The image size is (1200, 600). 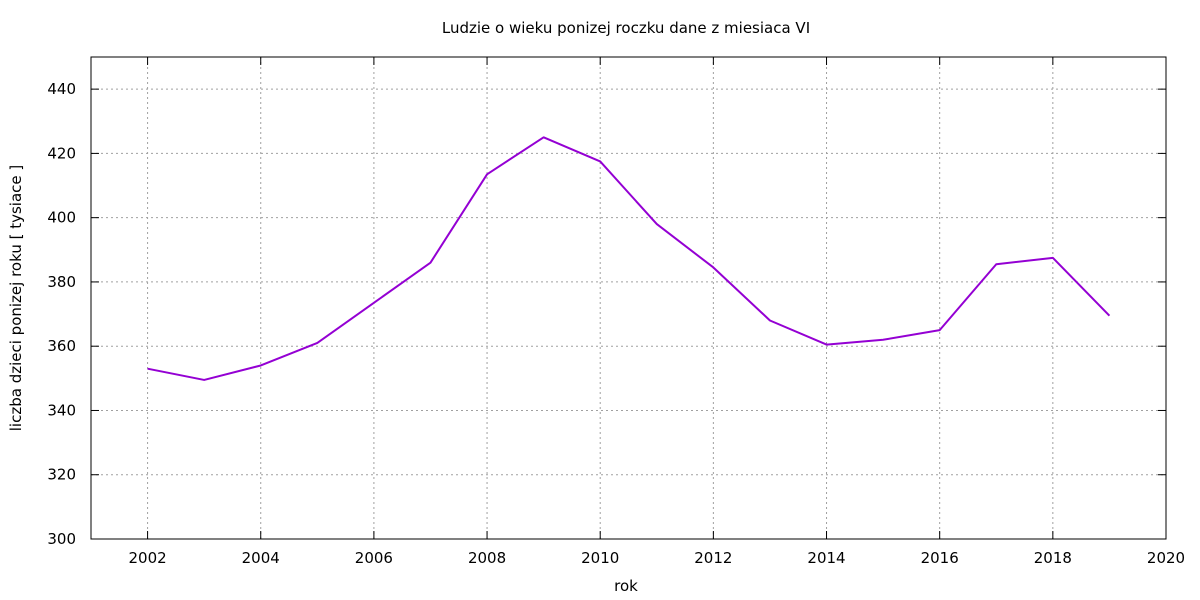 I want to click on y-tick-label: 320, so click(x=61, y=475).